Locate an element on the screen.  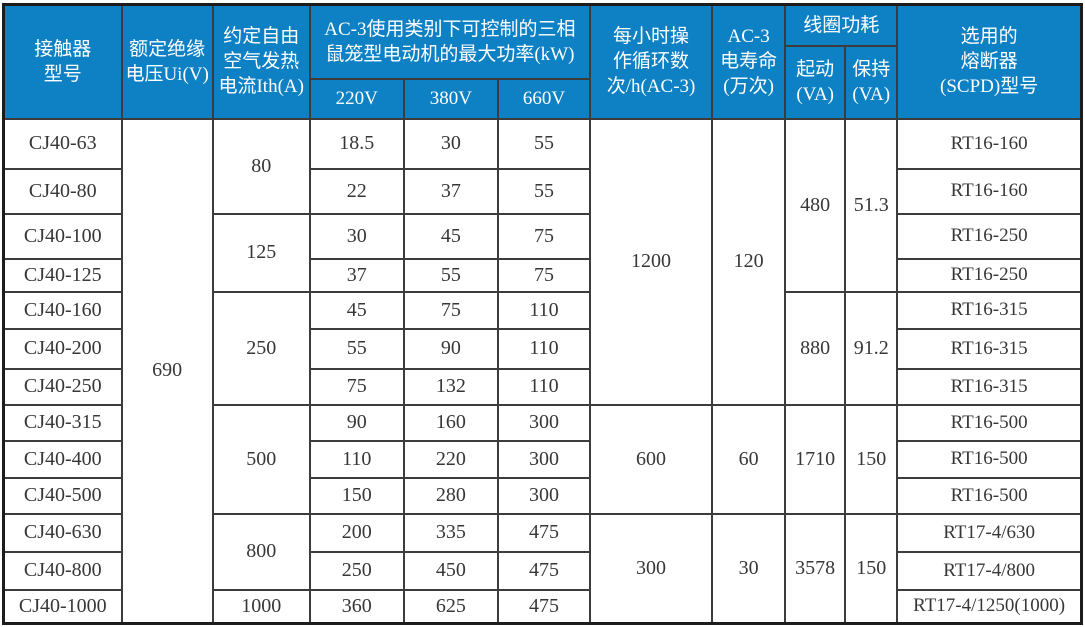
cell-power-380v: 37 is located at coordinates (450, 191).